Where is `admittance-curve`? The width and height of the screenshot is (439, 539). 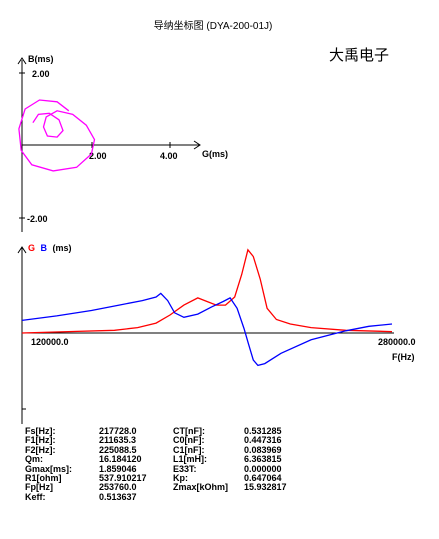 admittance-curve is located at coordinates (57, 135).